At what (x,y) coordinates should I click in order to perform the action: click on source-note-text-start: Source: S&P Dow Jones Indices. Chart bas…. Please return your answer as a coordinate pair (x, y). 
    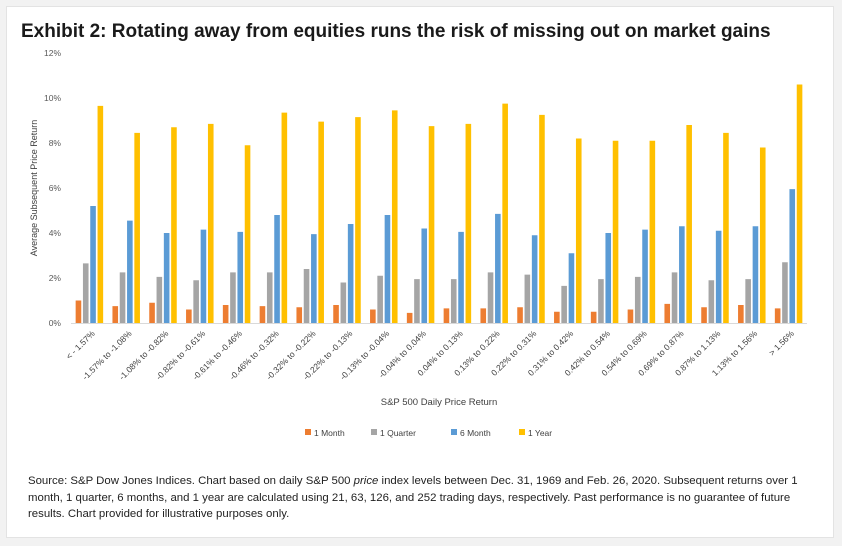
    Looking at the image, I should click on (191, 481).